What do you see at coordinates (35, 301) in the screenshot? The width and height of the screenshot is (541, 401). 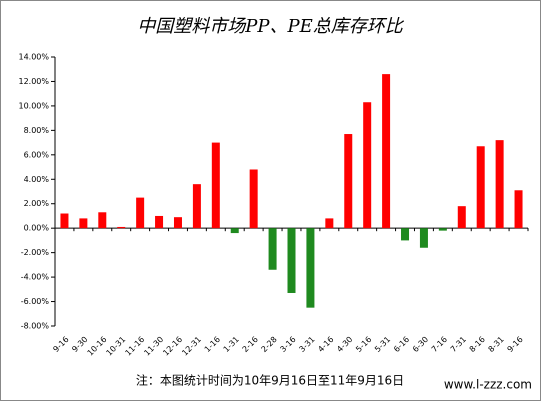 I see `y-tick-label: -6.00%` at bounding box center [35, 301].